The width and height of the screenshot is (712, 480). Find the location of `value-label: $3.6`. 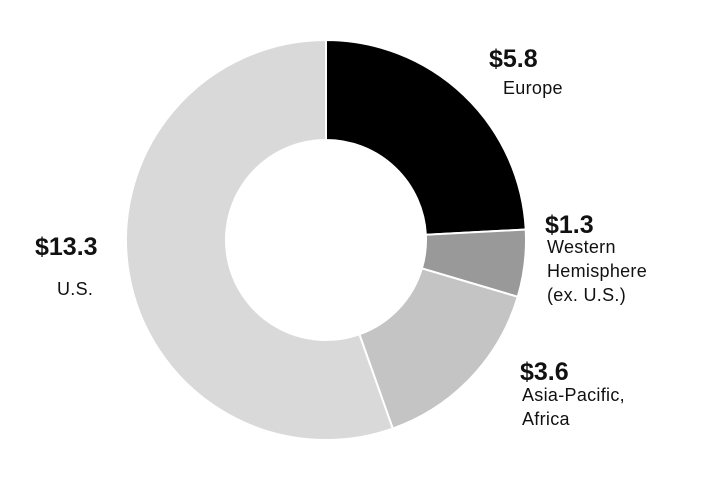

value-label: $3.6 is located at coordinates (544, 372).